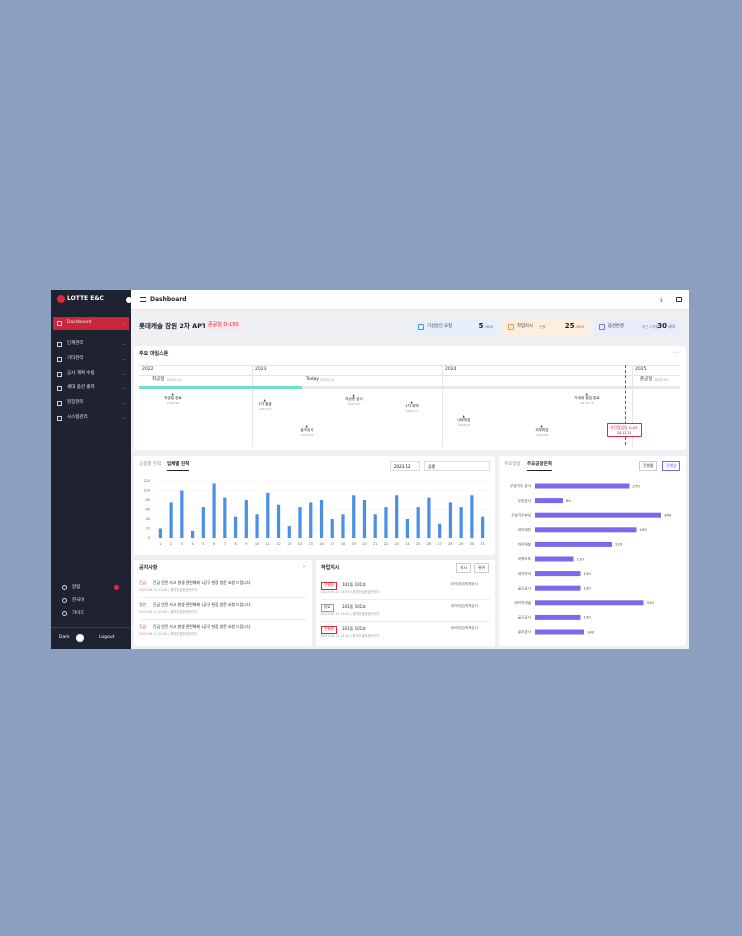  What do you see at coordinates (79, 322) in the screenshot?
I see `menu-item: Dashboard` at bounding box center [79, 322].